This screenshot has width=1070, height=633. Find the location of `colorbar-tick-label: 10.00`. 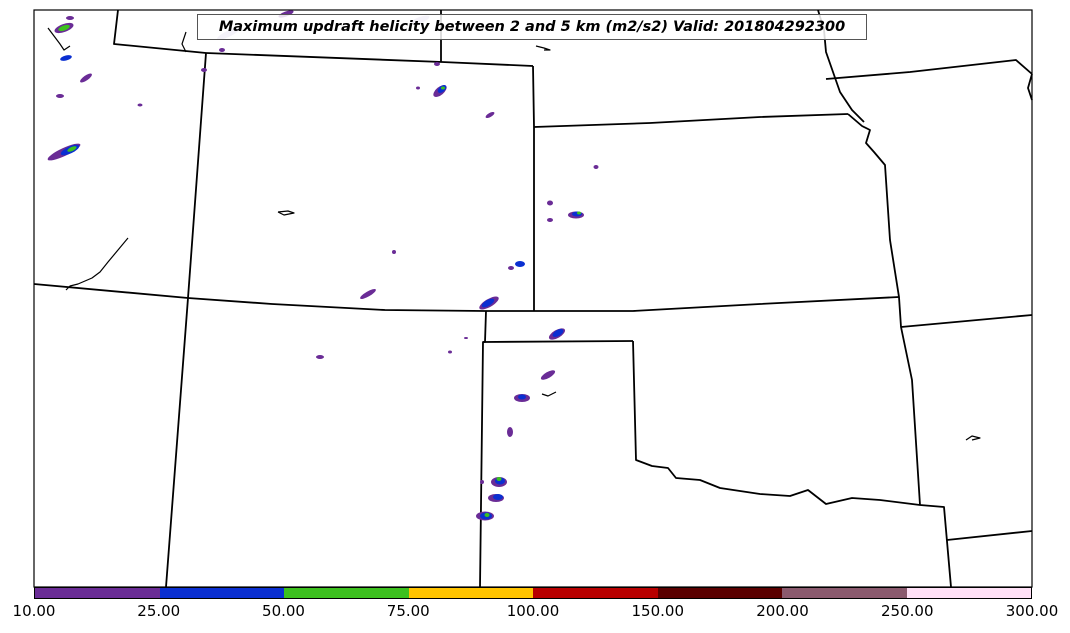

colorbar-tick-label: 10.00 is located at coordinates (34, 611).